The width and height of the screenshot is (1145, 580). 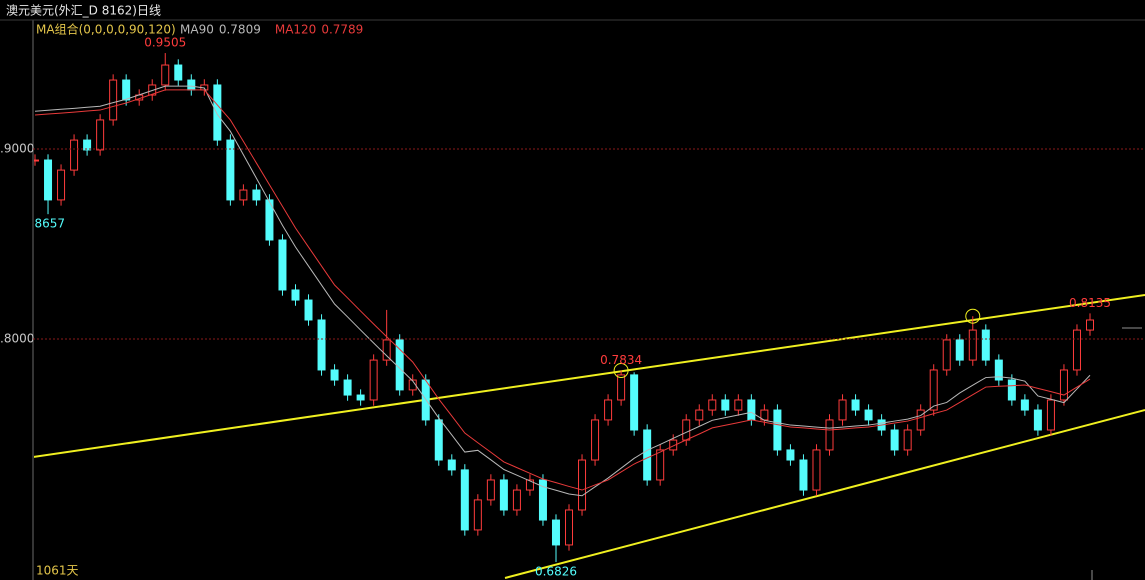 I want to click on y-tick-label: .9000, so click(x=17, y=149).